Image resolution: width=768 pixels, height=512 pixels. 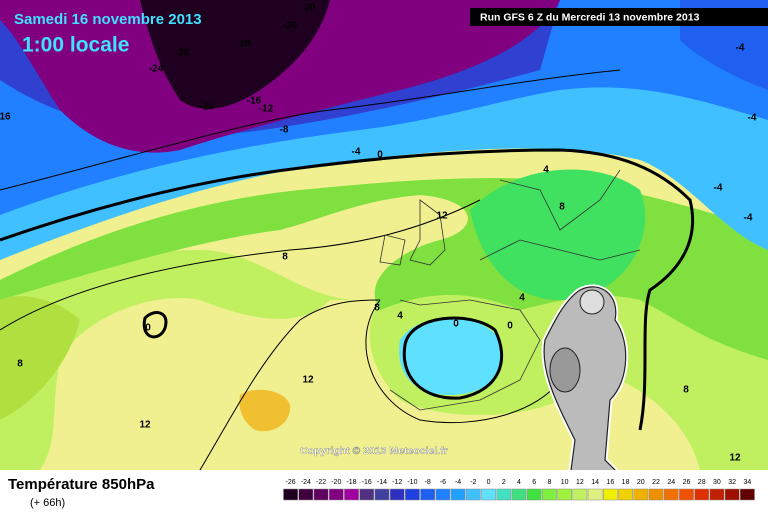 I want to click on contour-label: -8, so click(x=284, y=130).